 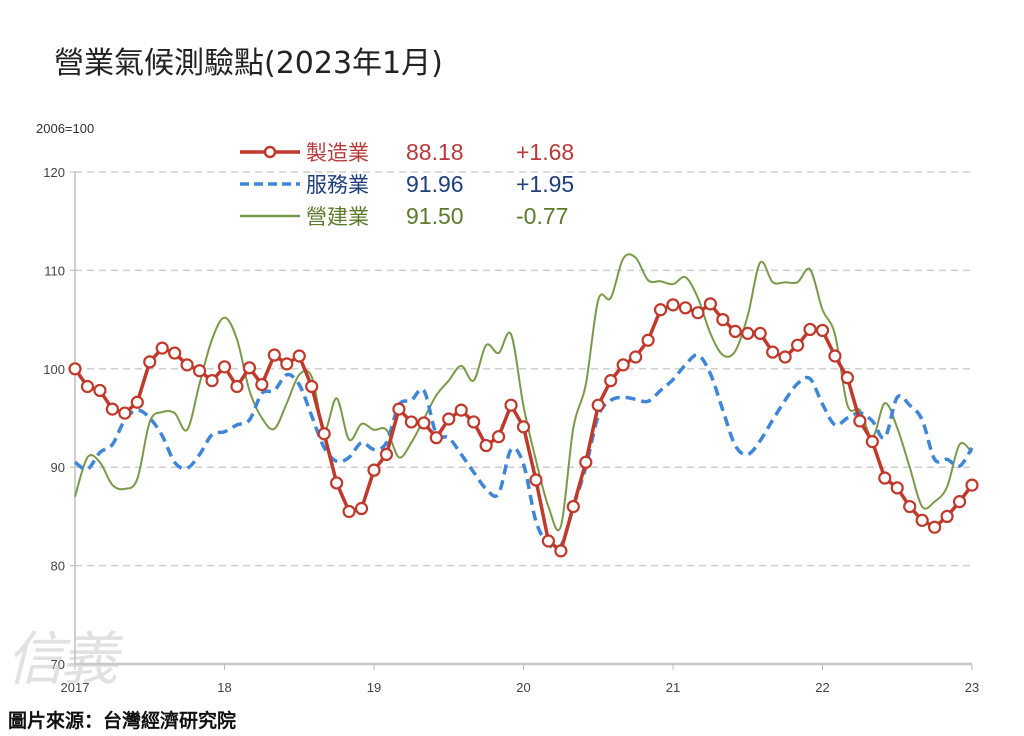 What do you see at coordinates (54, 172) in the screenshot?
I see `y-tick-label: 120` at bounding box center [54, 172].